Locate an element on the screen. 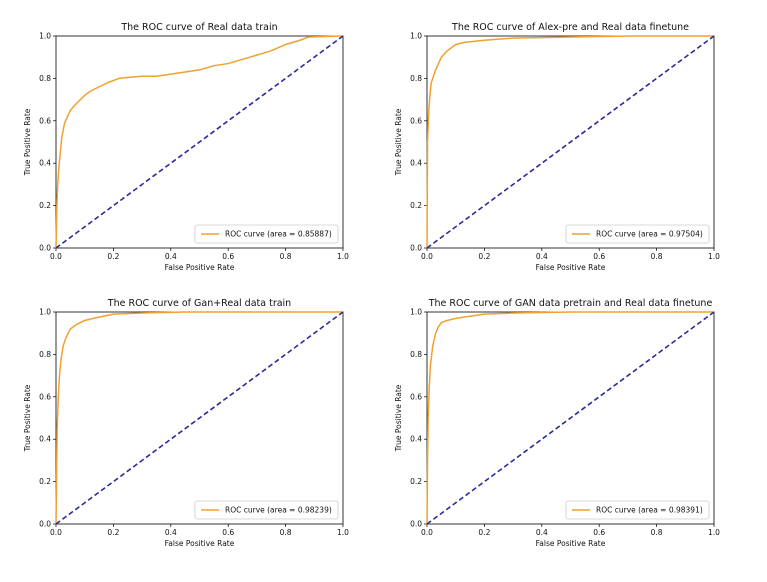 The image size is (767, 582). plot-frame is located at coordinates (199, 142).